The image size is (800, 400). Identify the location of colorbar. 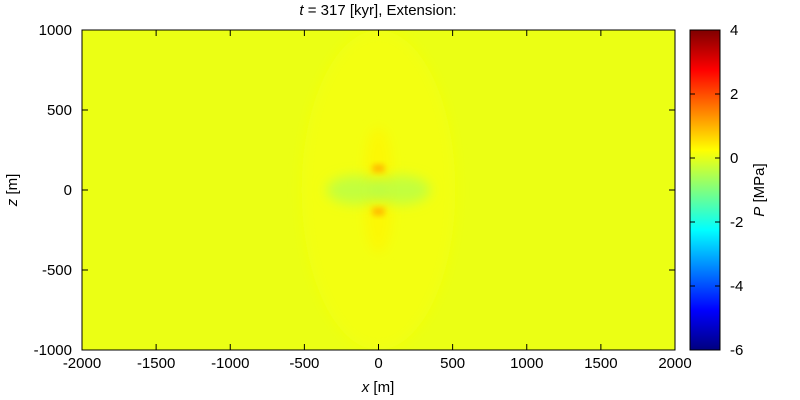
(705, 190).